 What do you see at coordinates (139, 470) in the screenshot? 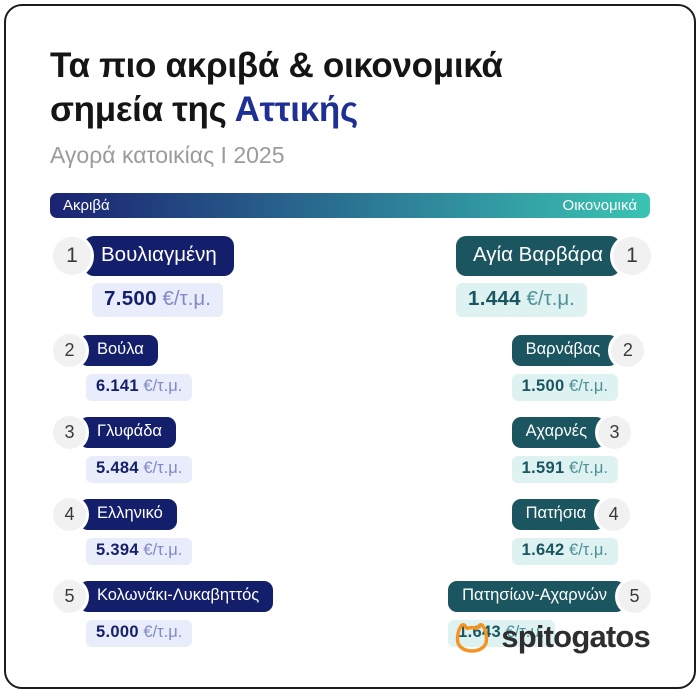
I see `price-box: 5.484 €/τ.μ.` at bounding box center [139, 470].